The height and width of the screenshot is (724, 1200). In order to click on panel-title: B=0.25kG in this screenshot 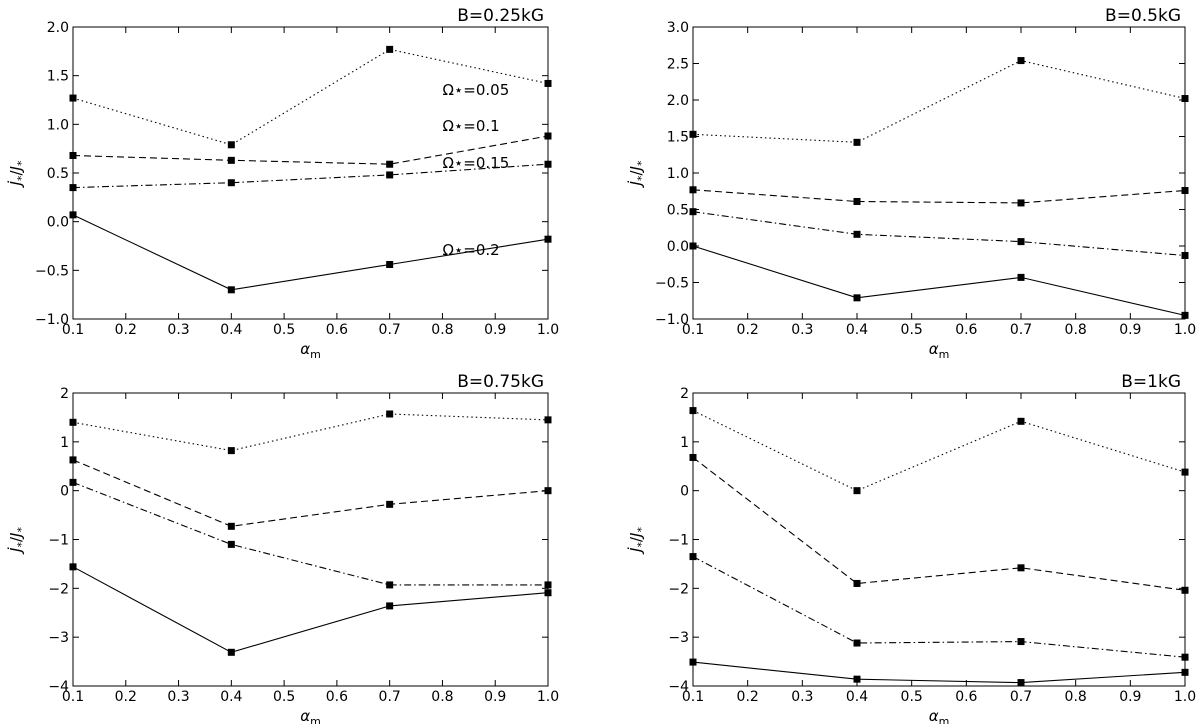, I will do `click(500, 16)`.